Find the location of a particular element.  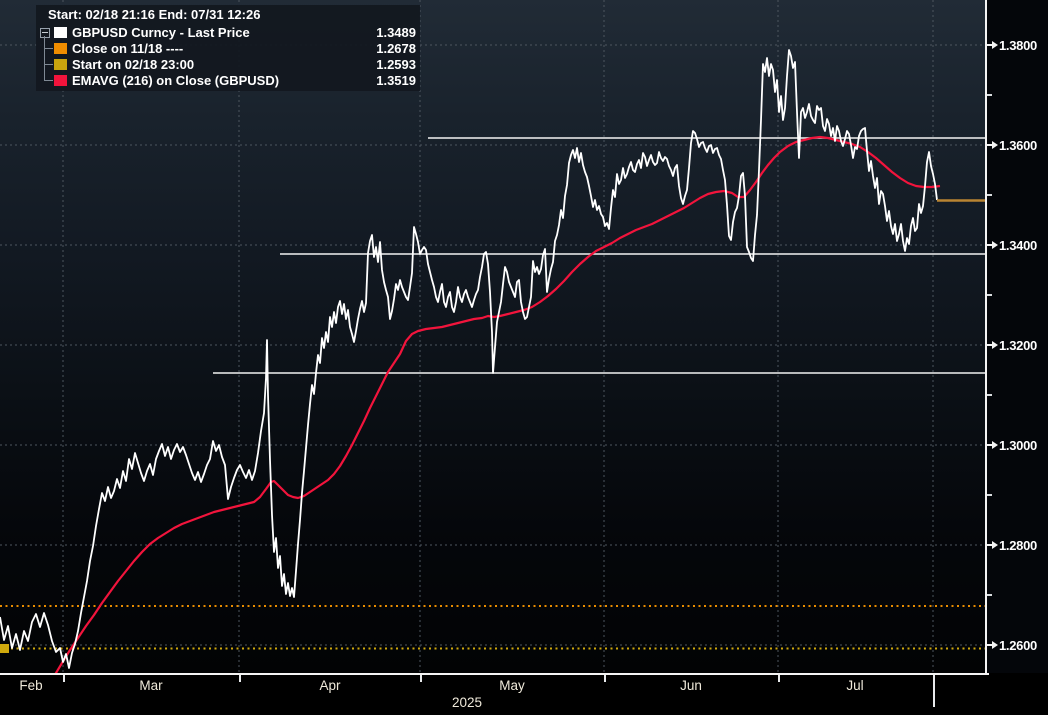

price-axis-label: 1.3800 is located at coordinates (1012, 45).